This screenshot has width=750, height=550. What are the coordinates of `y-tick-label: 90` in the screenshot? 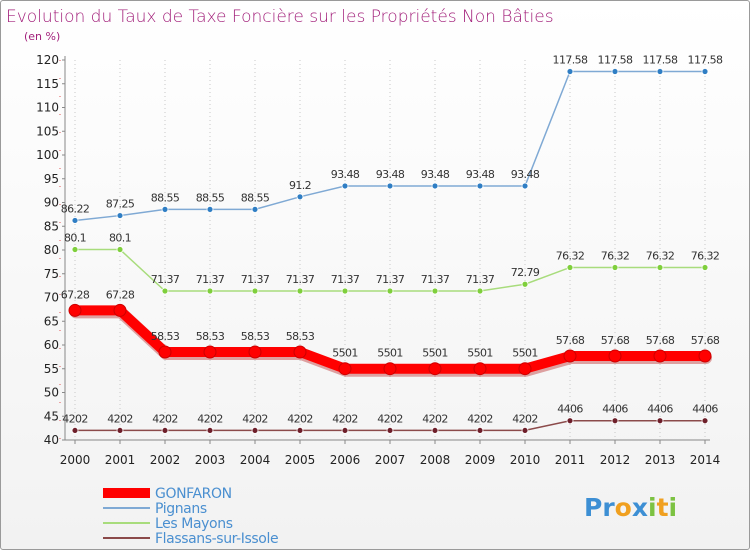 It's located at (51, 203).